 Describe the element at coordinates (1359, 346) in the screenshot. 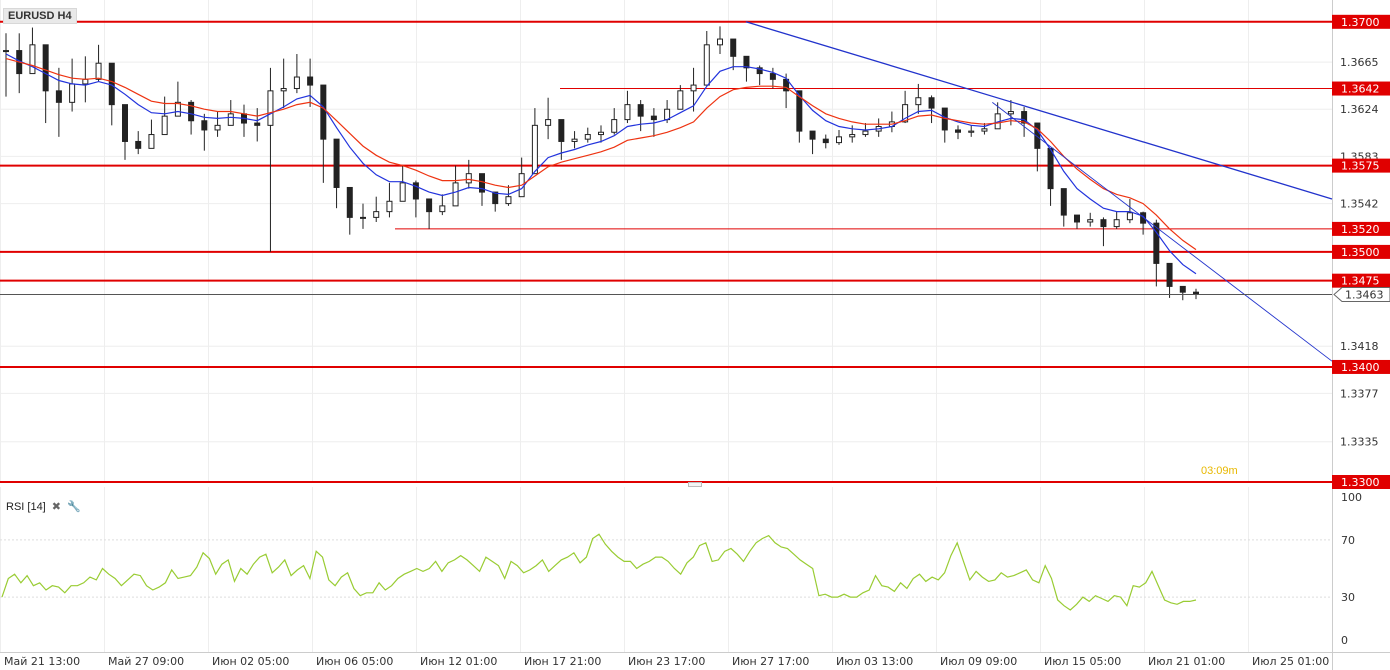

I see `price-tick-label: 1.3418` at that location.